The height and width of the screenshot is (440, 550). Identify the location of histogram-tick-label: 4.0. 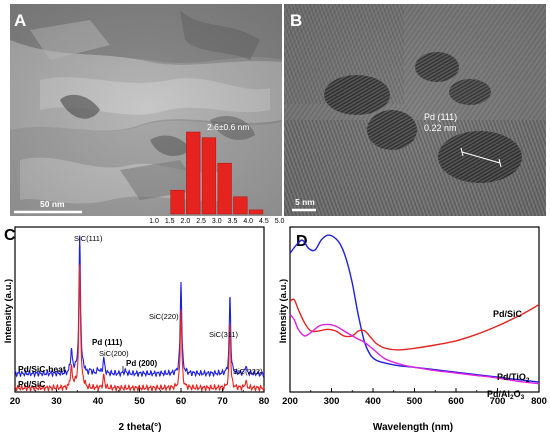
(248, 221).